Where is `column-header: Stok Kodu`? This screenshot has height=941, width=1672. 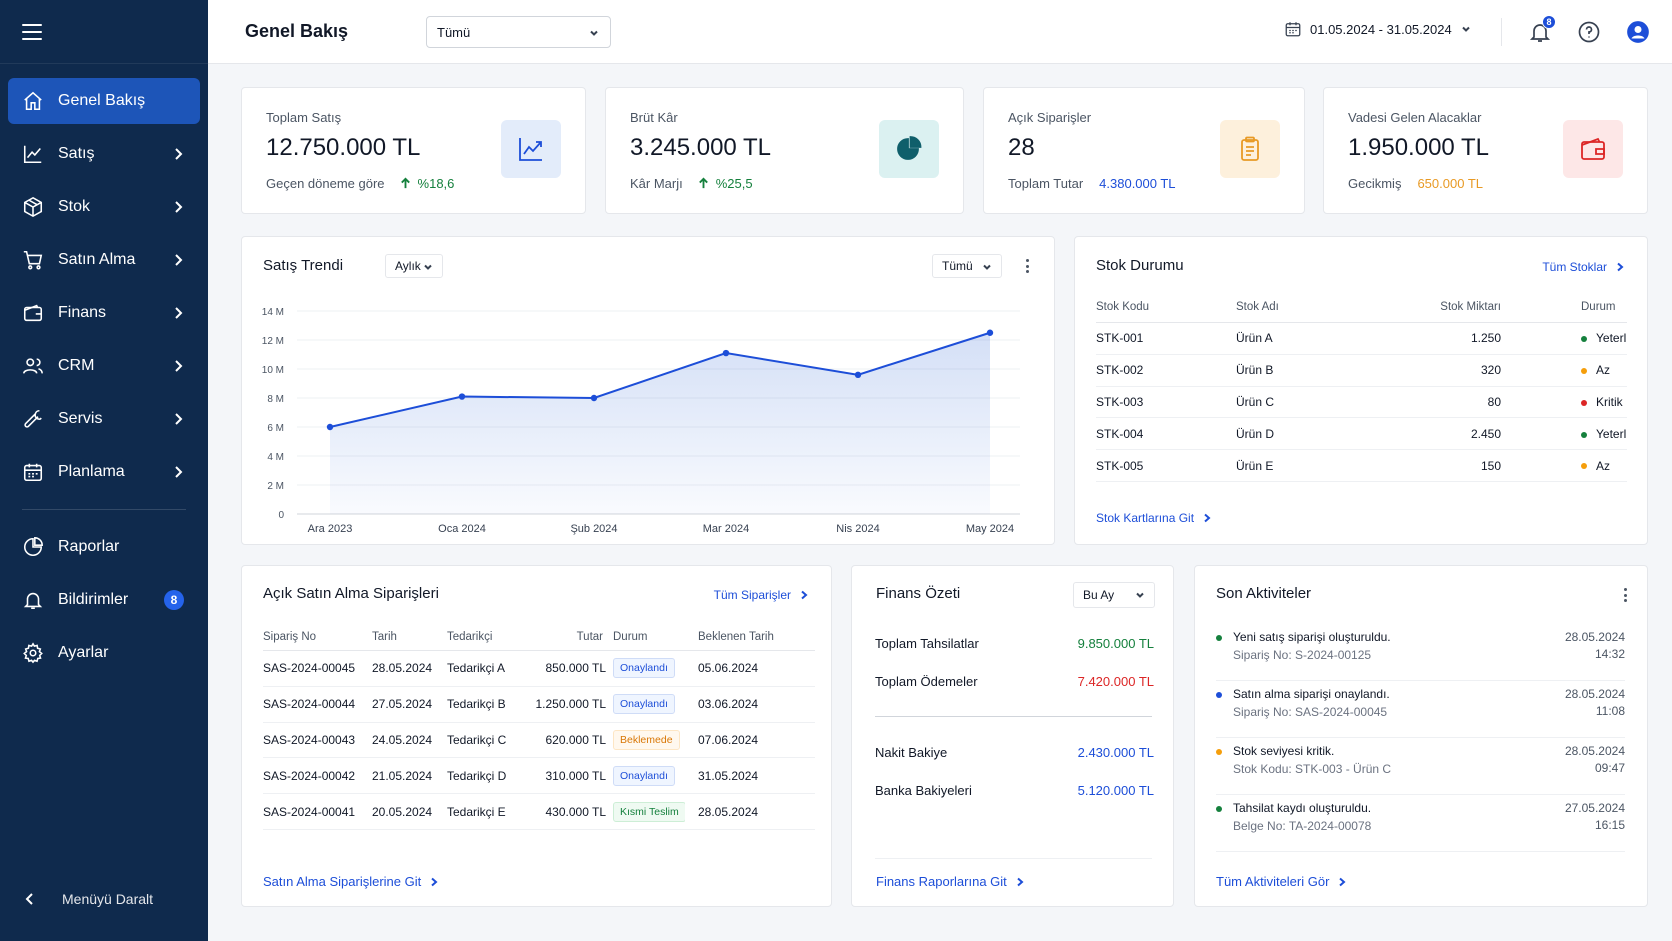
column-header: Stok Kodu is located at coordinates (1123, 306).